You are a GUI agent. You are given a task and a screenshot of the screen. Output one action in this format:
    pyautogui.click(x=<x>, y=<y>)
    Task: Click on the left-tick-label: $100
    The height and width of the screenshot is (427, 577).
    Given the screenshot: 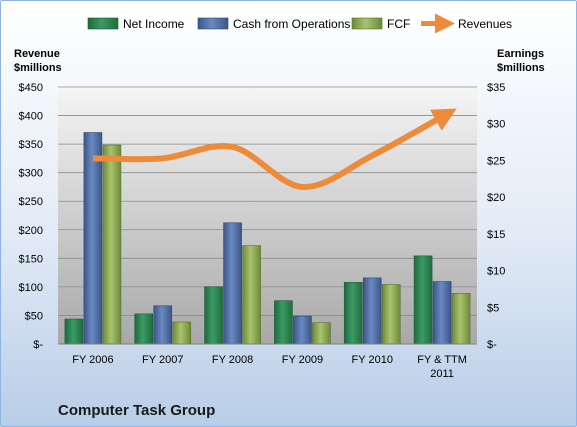 What is the action you would take?
    pyautogui.click(x=31, y=288)
    